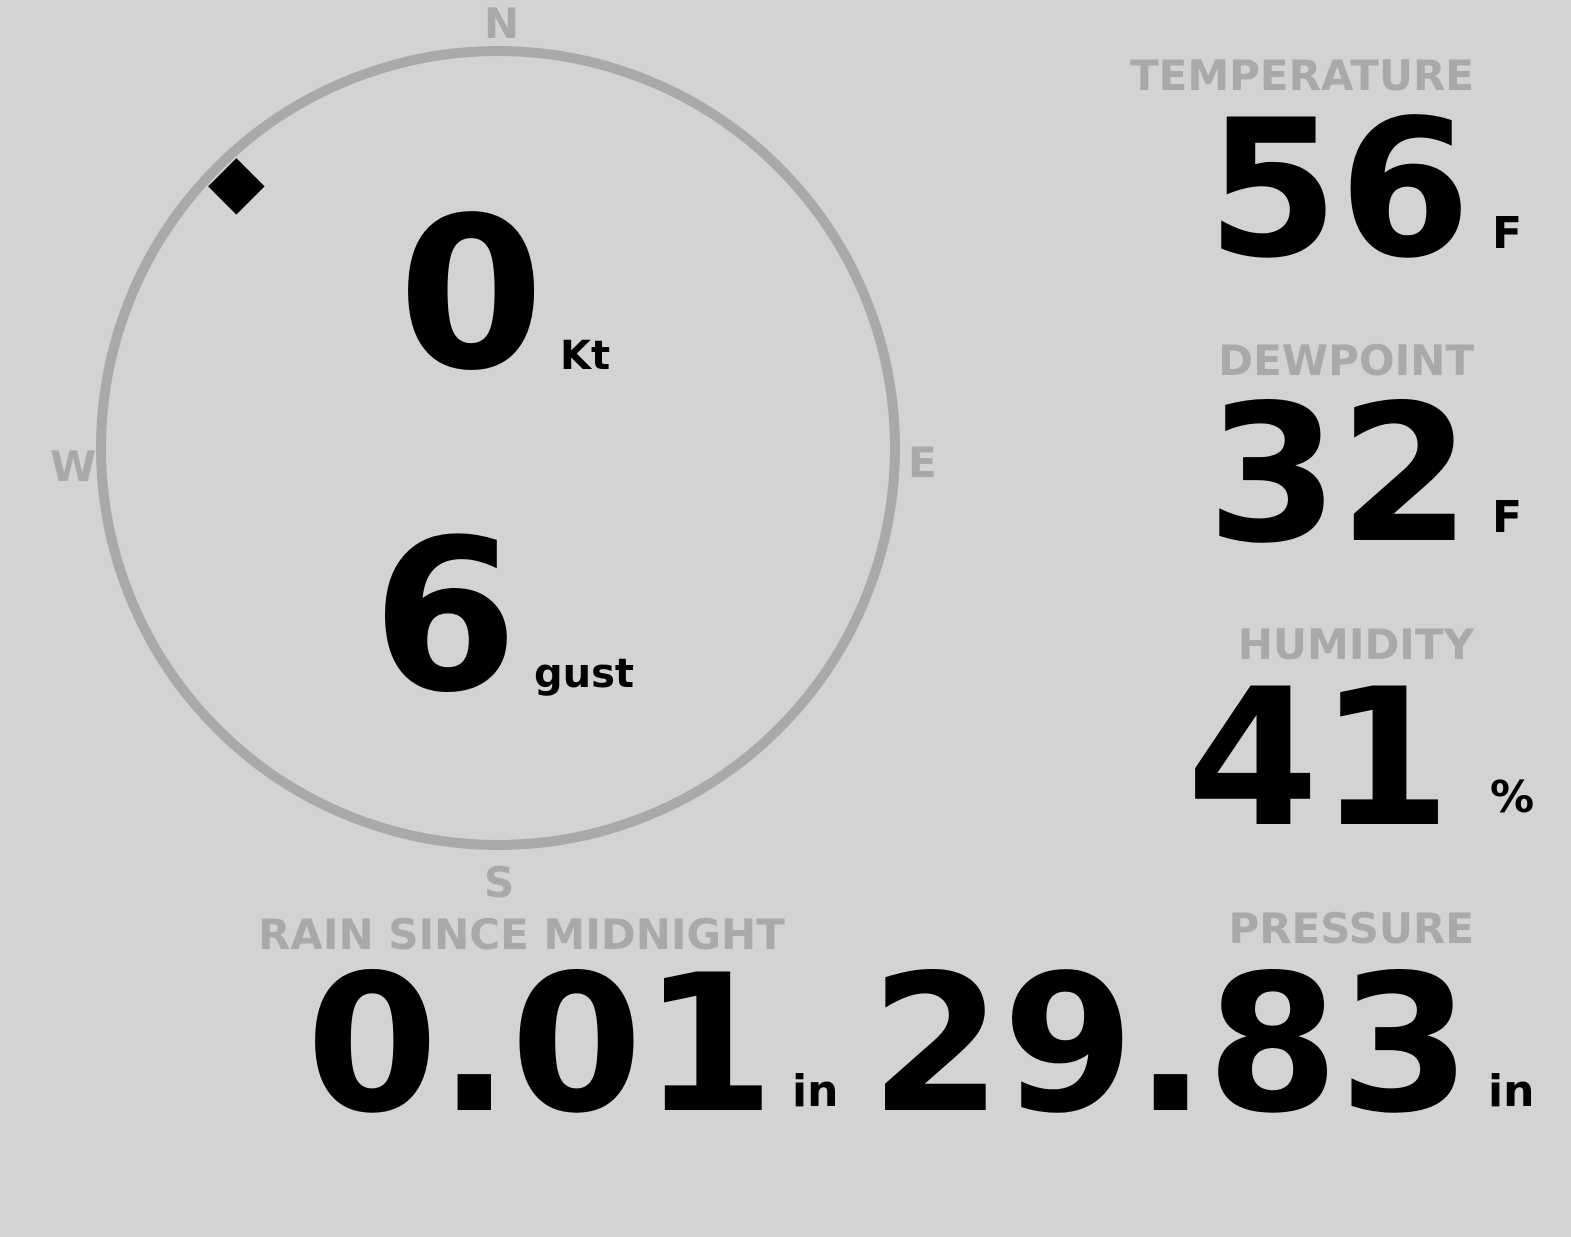 The image size is (1571, 1237). I want to click on wind-gust-value: 6, so click(445, 616).